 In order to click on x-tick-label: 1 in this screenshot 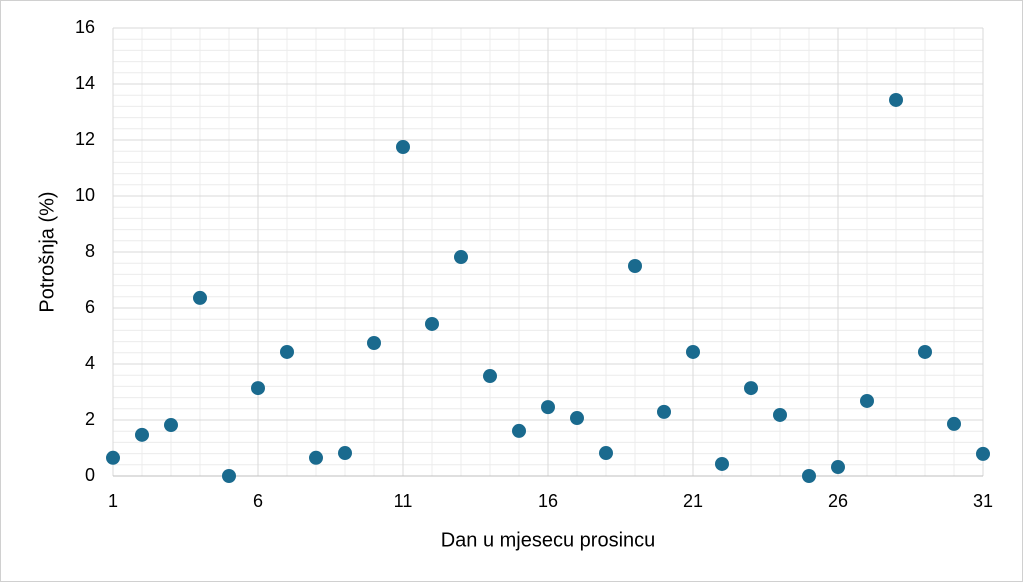, I will do `click(113, 501)`.